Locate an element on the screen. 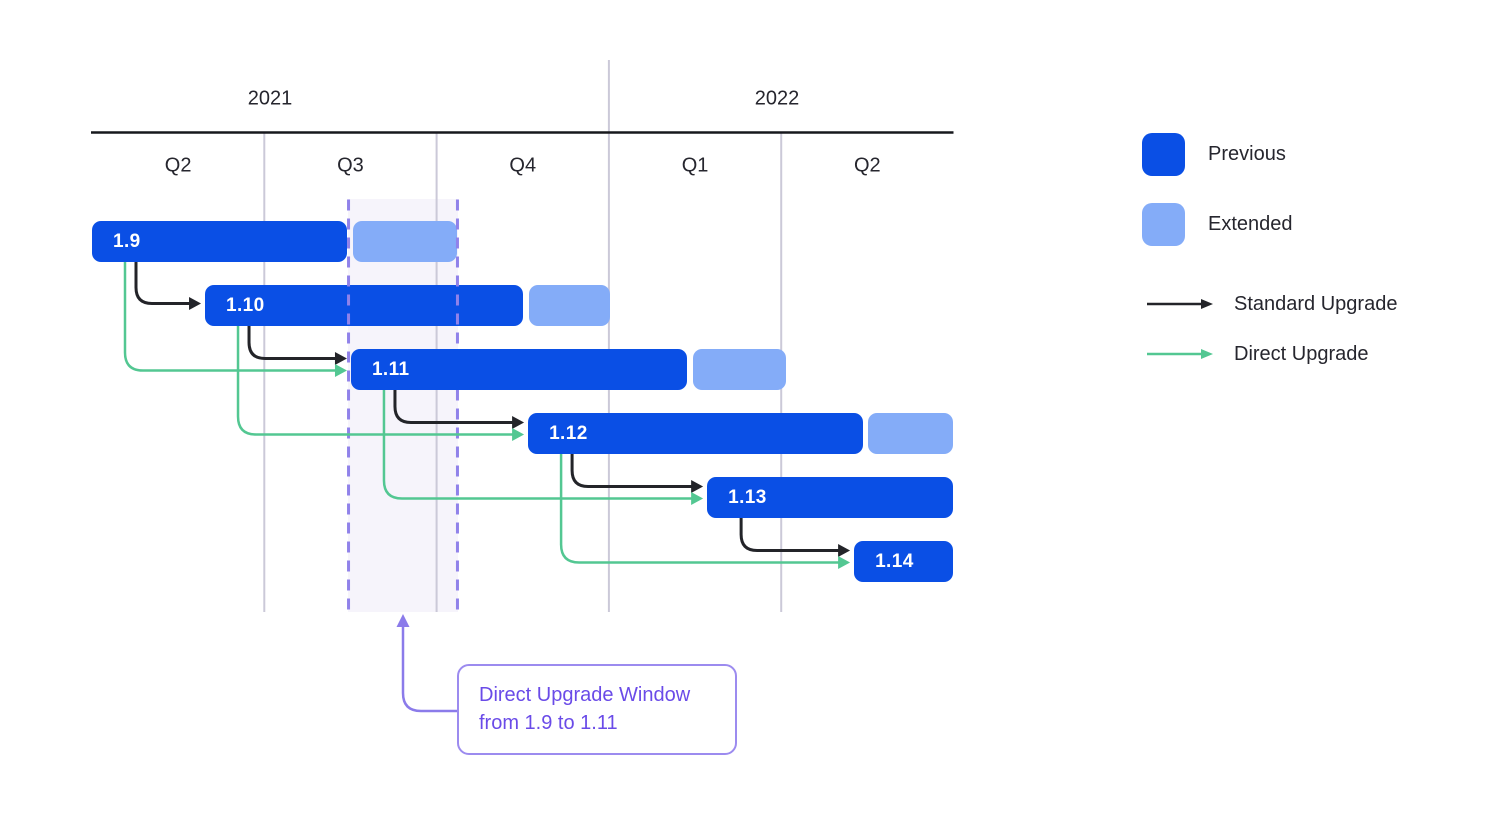  standard-upgrade-arrow-1.9-to-1.10 is located at coordinates (162, 283).